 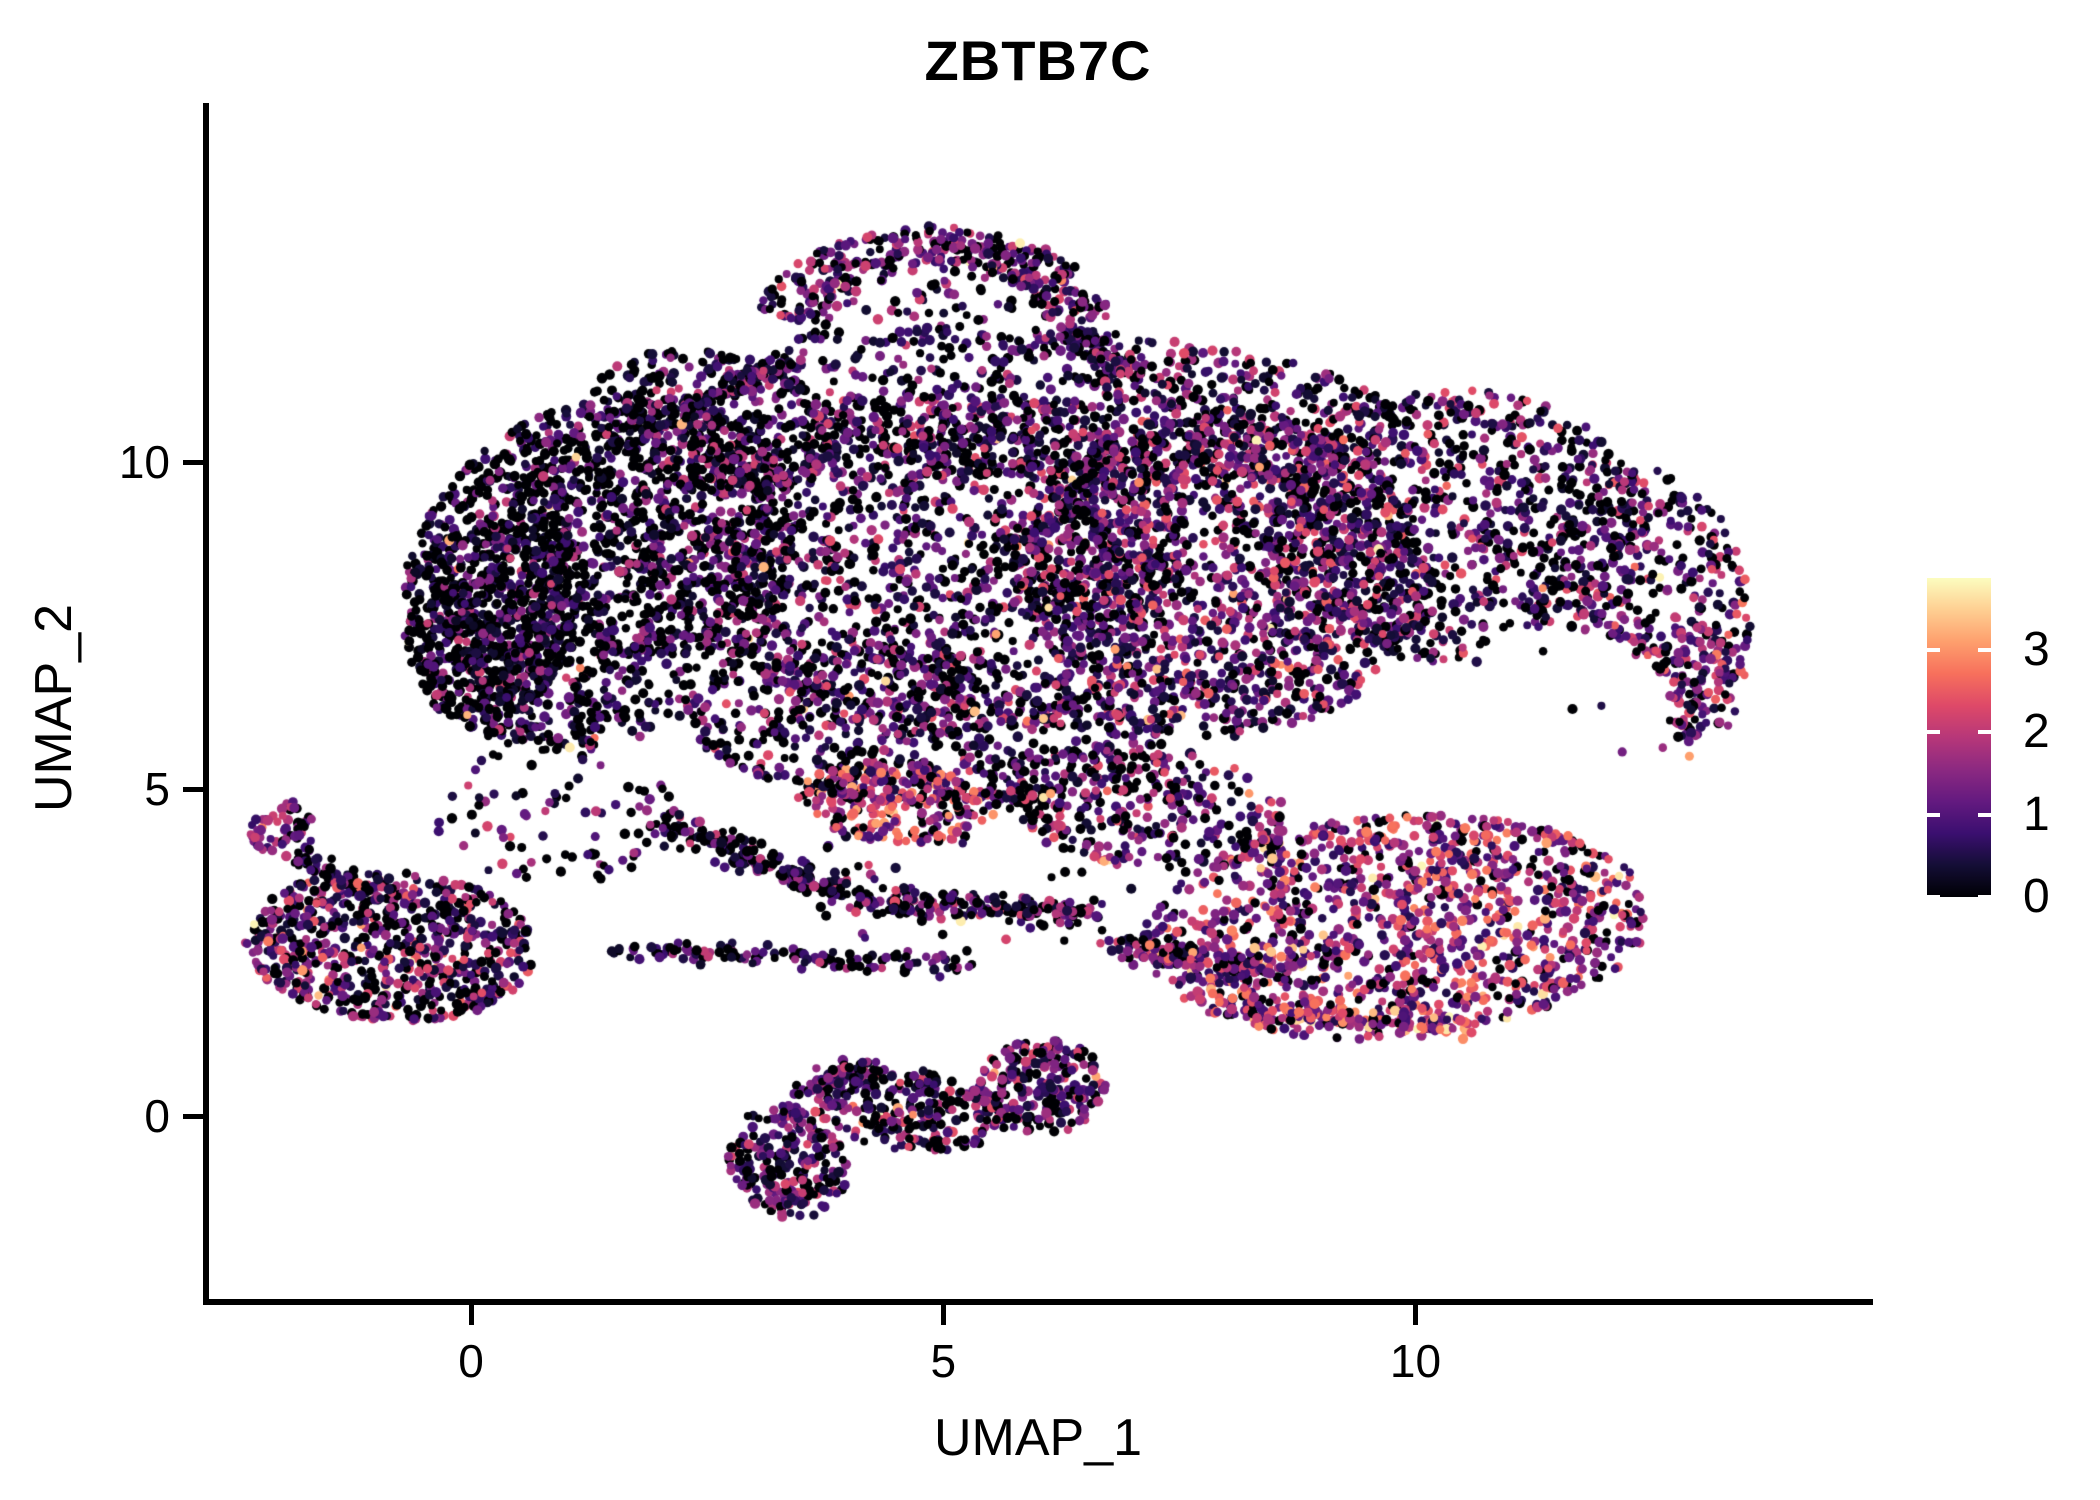 I want to click on x-axis-title: UMAP_1, so click(x=1038, y=1438).